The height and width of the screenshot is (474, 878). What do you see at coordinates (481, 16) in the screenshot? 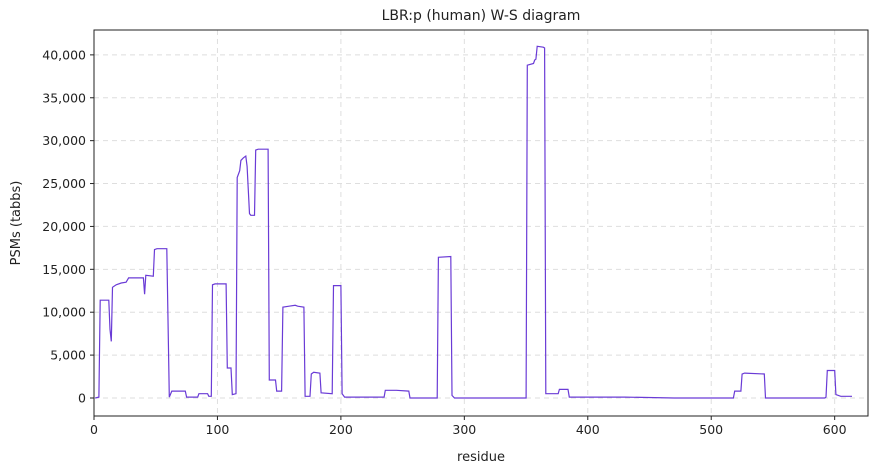
I see `chart-title: LBR:p (human) W-S diagram` at bounding box center [481, 16].